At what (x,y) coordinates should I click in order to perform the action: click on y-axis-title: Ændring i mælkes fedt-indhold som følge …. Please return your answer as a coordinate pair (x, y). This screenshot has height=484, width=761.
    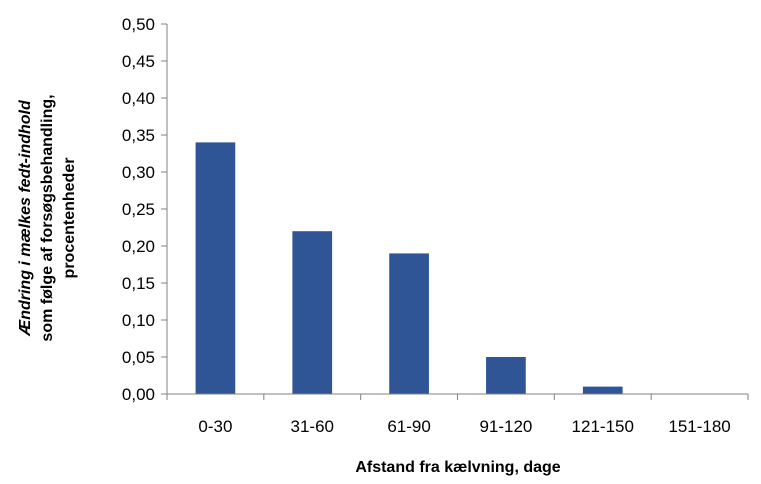
    Looking at the image, I should click on (47, 217).